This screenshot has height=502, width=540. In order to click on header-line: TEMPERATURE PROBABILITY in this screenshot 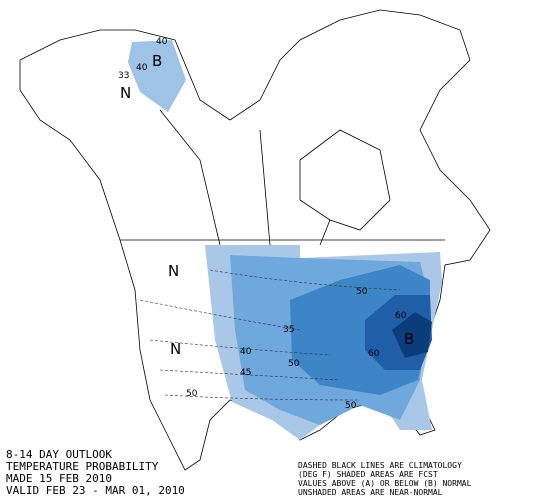, I will do `click(82, 466)`.